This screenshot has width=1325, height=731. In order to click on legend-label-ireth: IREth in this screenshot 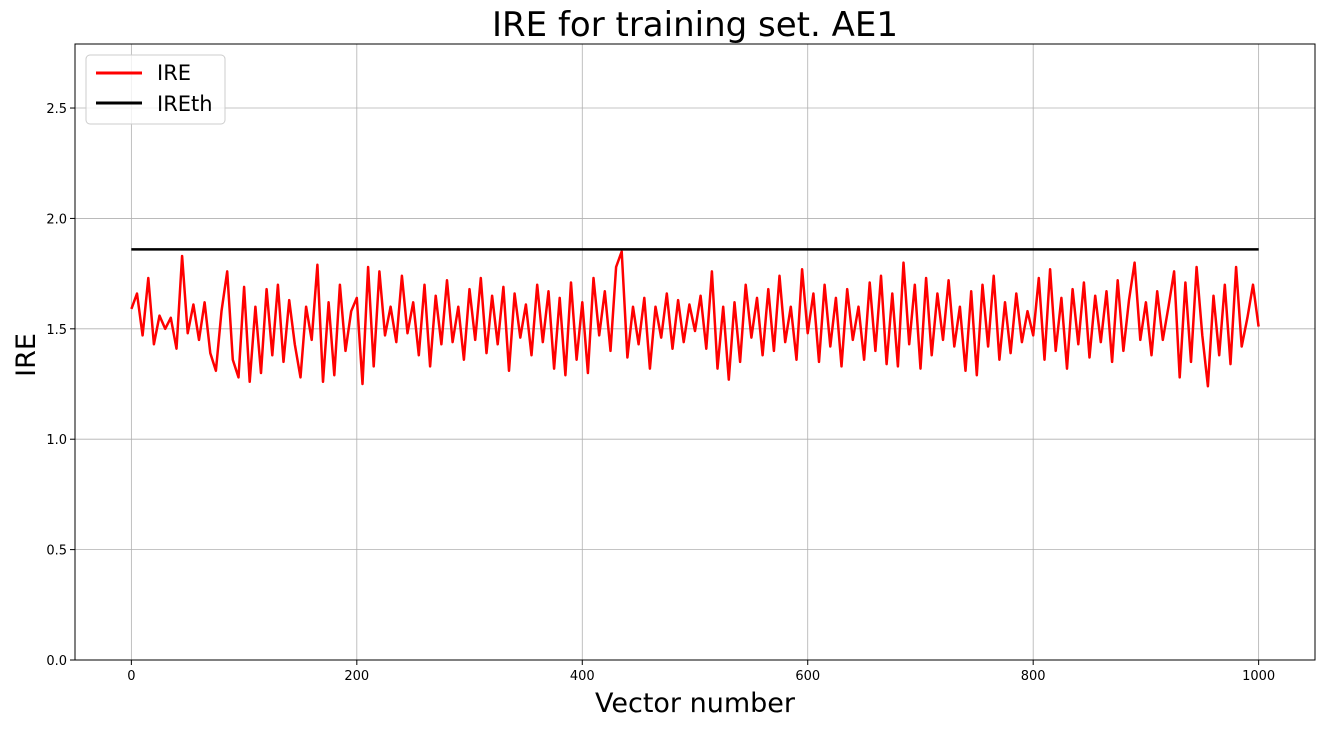, I will do `click(185, 104)`.